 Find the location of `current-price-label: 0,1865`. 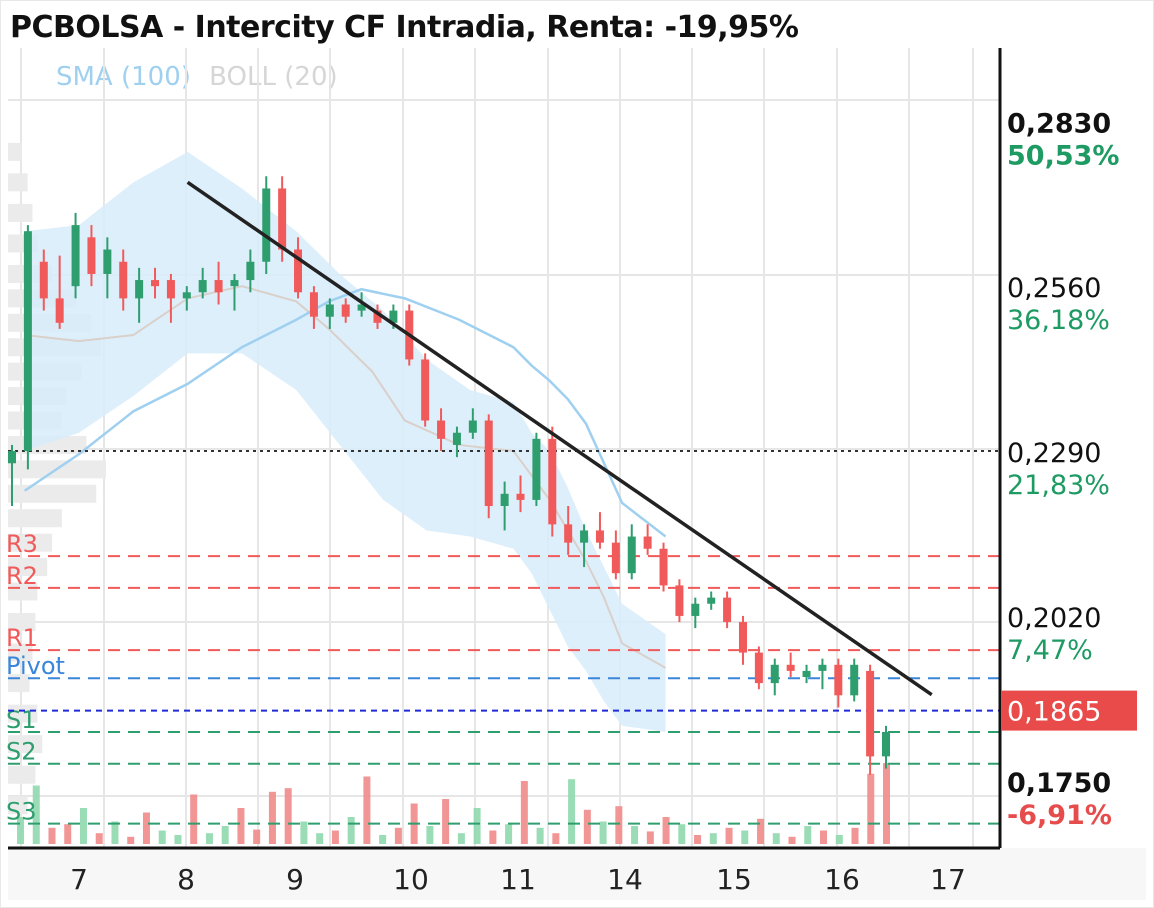

current-price-label: 0,1865 is located at coordinates (1054, 712).